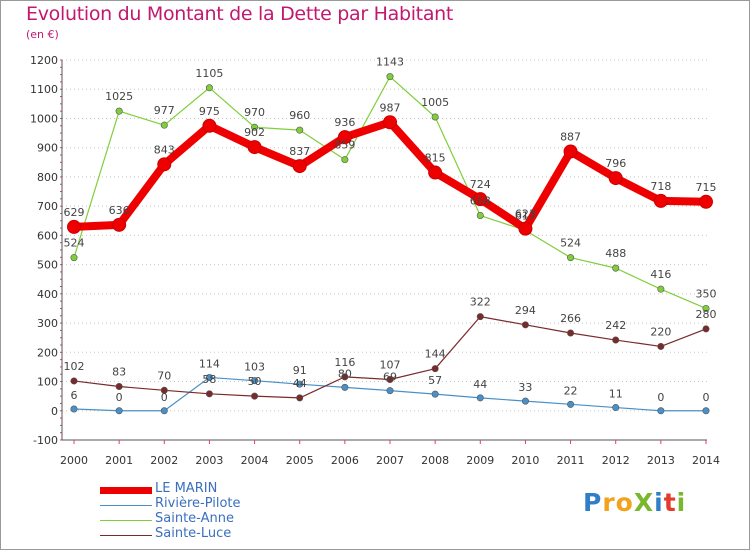 Image resolution: width=750 pixels, height=550 pixels. What do you see at coordinates (299, 151) in the screenshot?
I see `data-label: 837` at bounding box center [299, 151].